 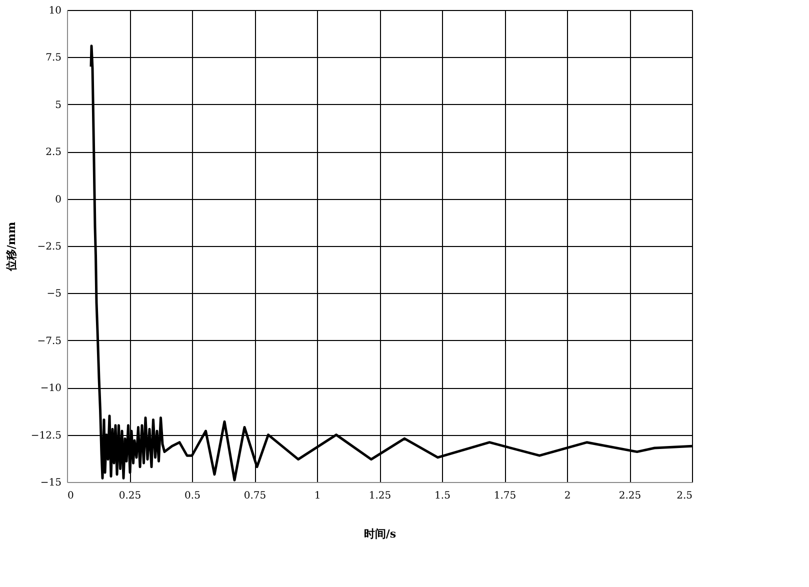 I want to click on x-tick-label: 2, so click(x=567, y=496).